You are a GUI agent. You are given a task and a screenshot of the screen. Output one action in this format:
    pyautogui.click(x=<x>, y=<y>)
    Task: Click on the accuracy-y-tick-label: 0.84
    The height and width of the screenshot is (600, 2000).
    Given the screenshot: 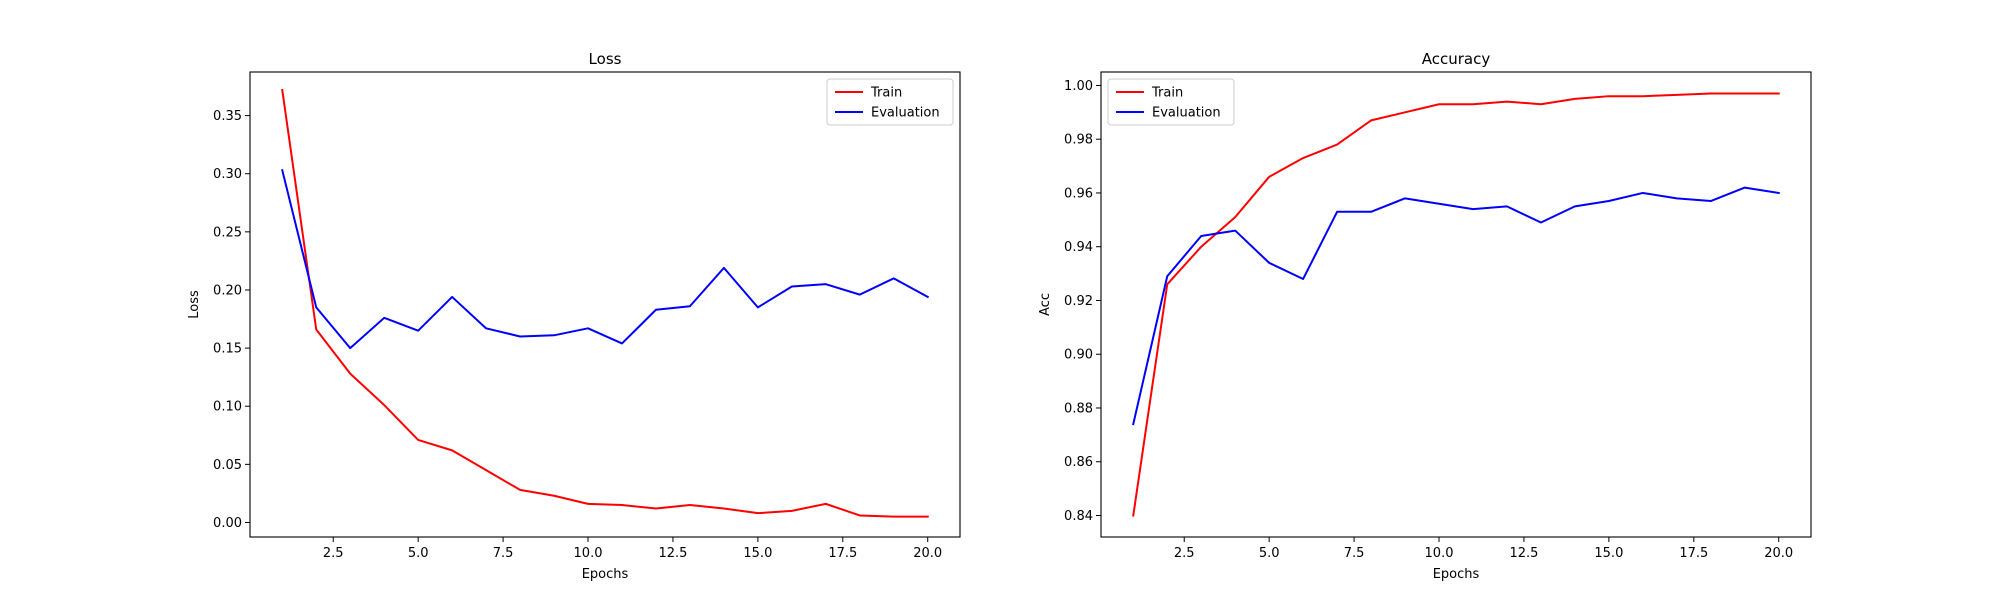 What is the action you would take?
    pyautogui.click(x=1078, y=516)
    